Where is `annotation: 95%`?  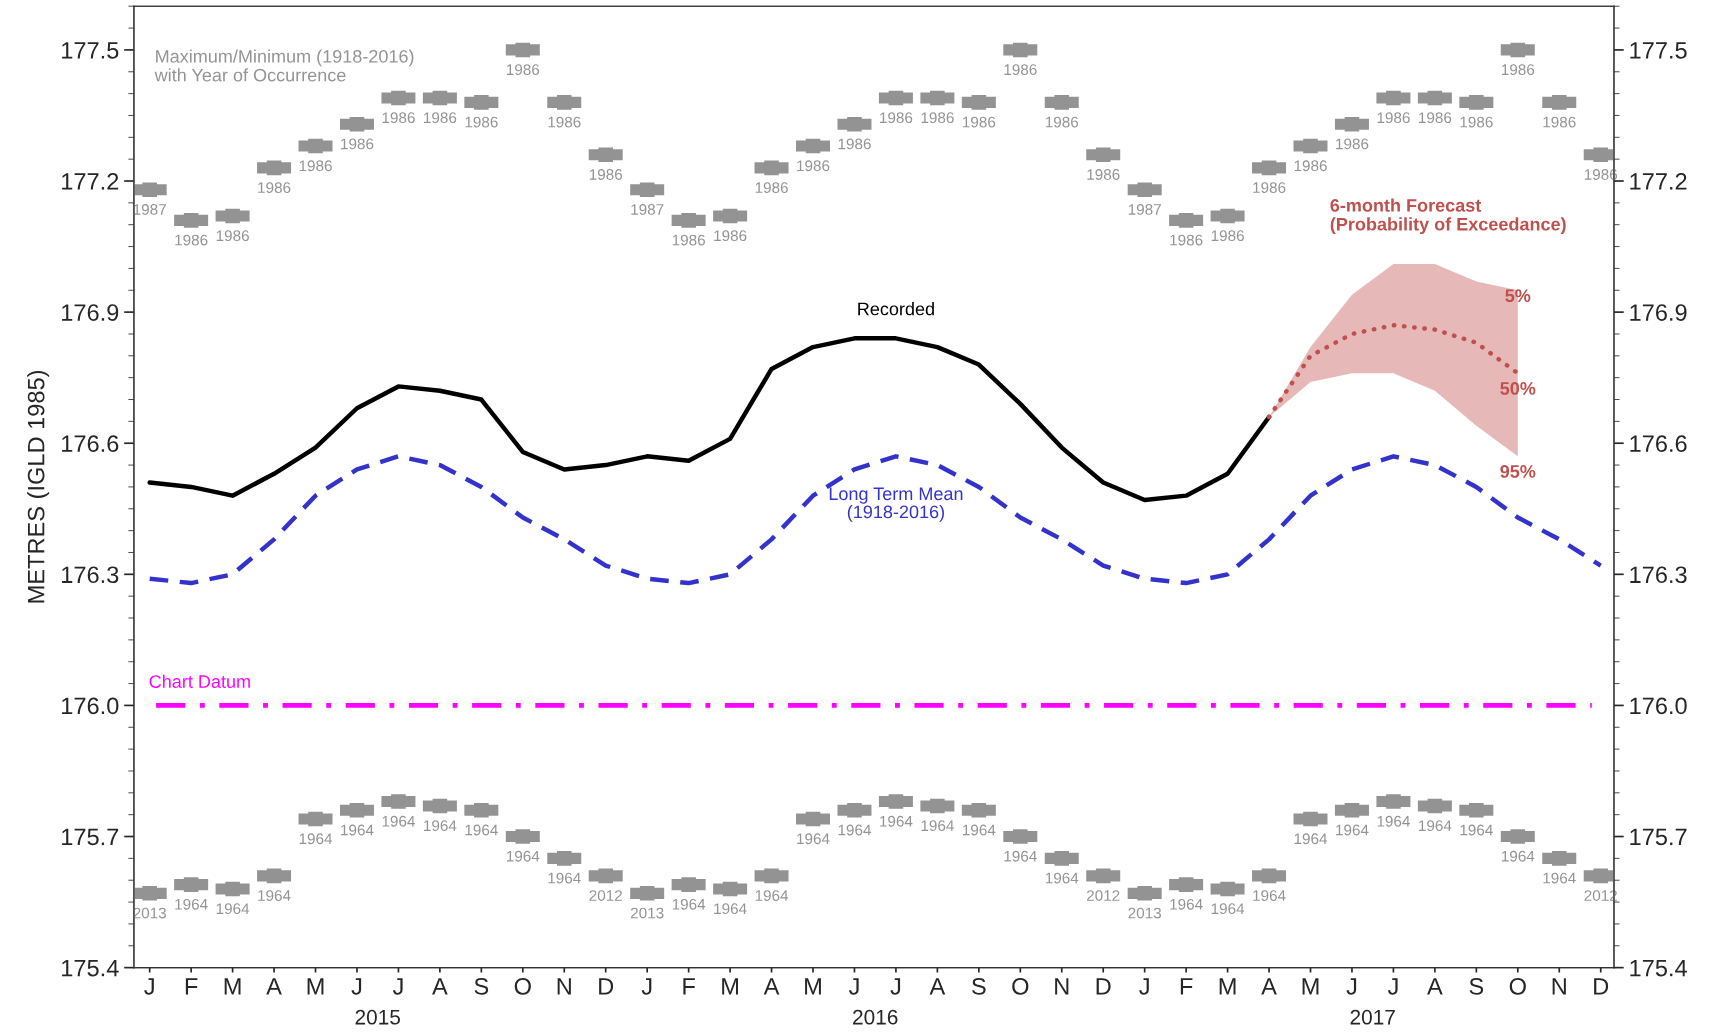 annotation: 95% is located at coordinates (1518, 471).